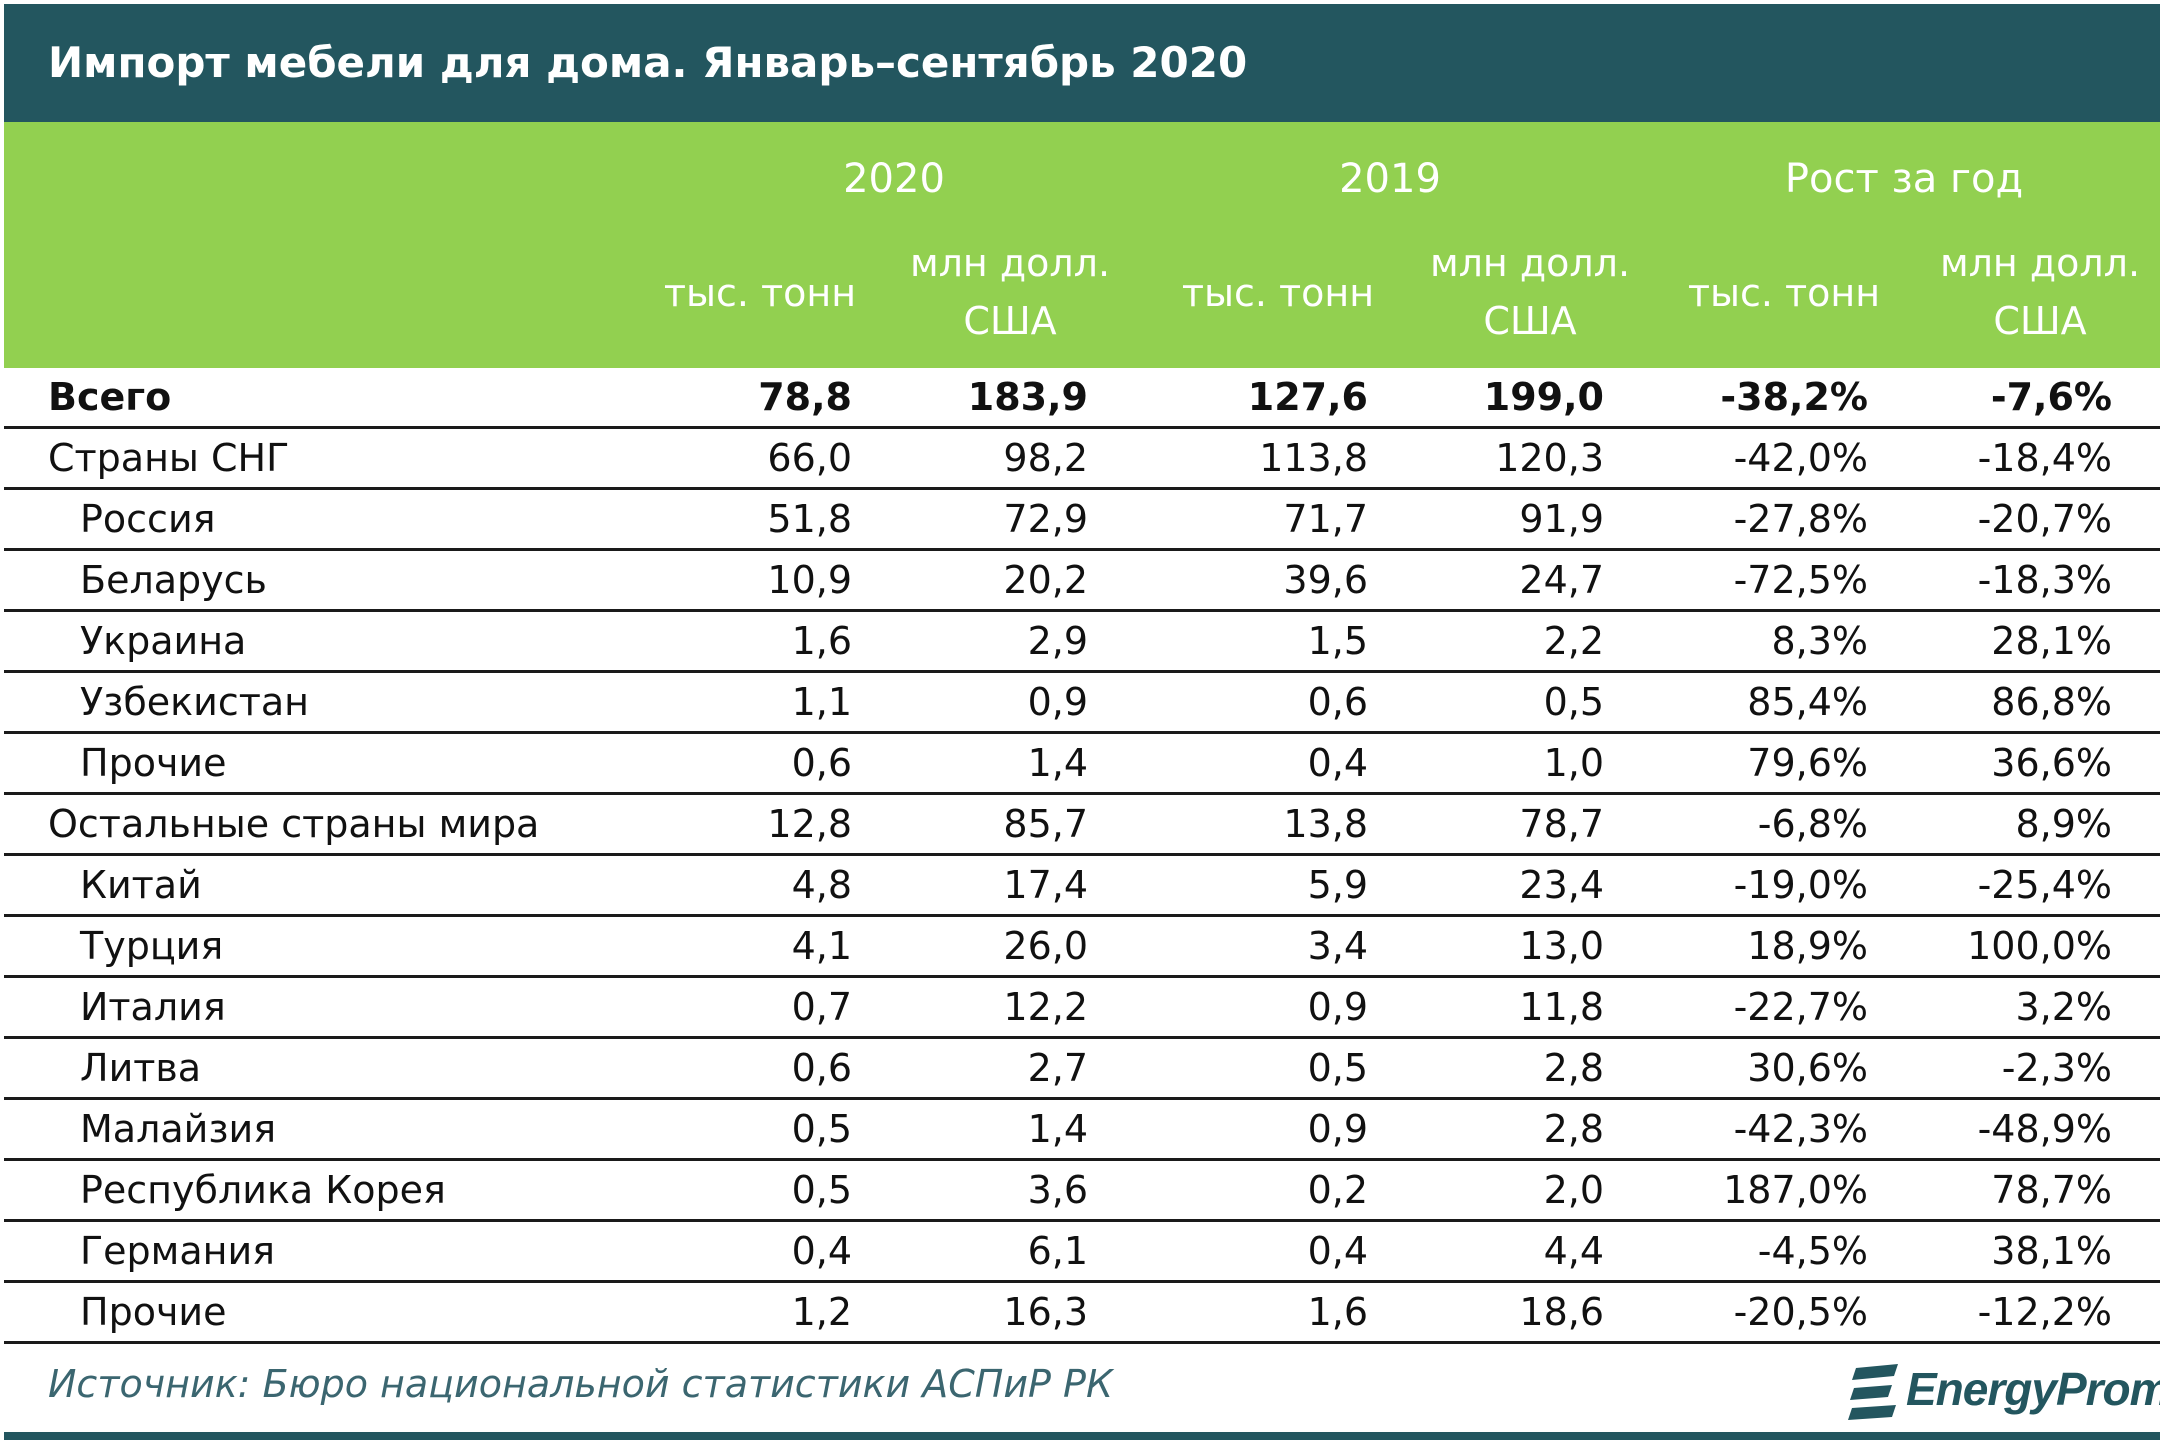  Describe the element at coordinates (2040, 263) in the screenshot. I see `header-unit-usd-growth-line: млн долл.` at that location.